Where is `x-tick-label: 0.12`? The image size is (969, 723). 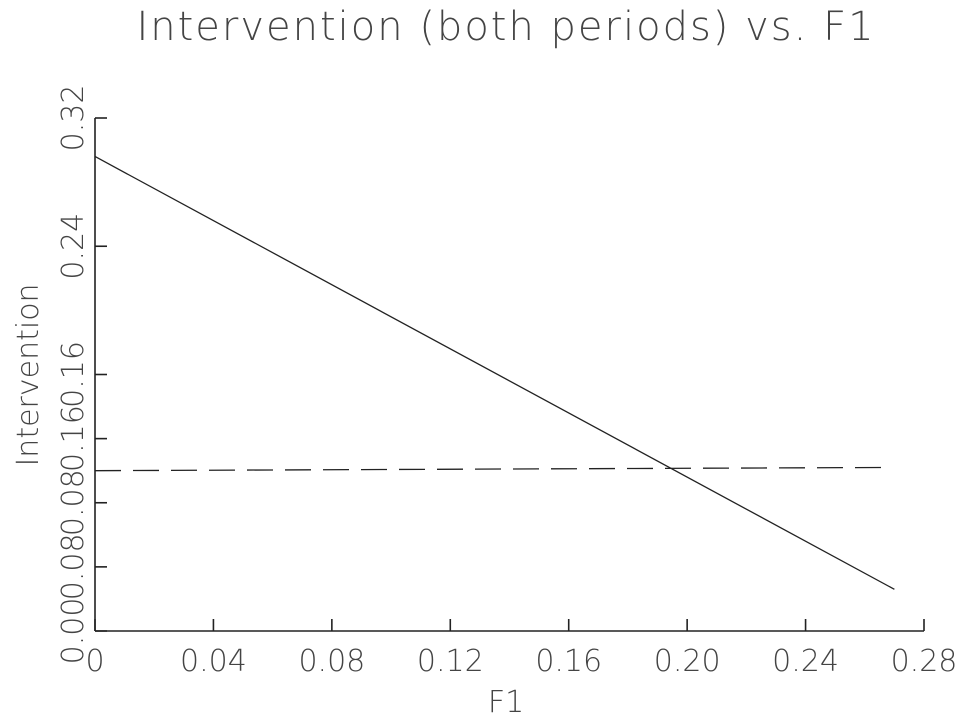 x-tick-label: 0.12 is located at coordinates (450, 661).